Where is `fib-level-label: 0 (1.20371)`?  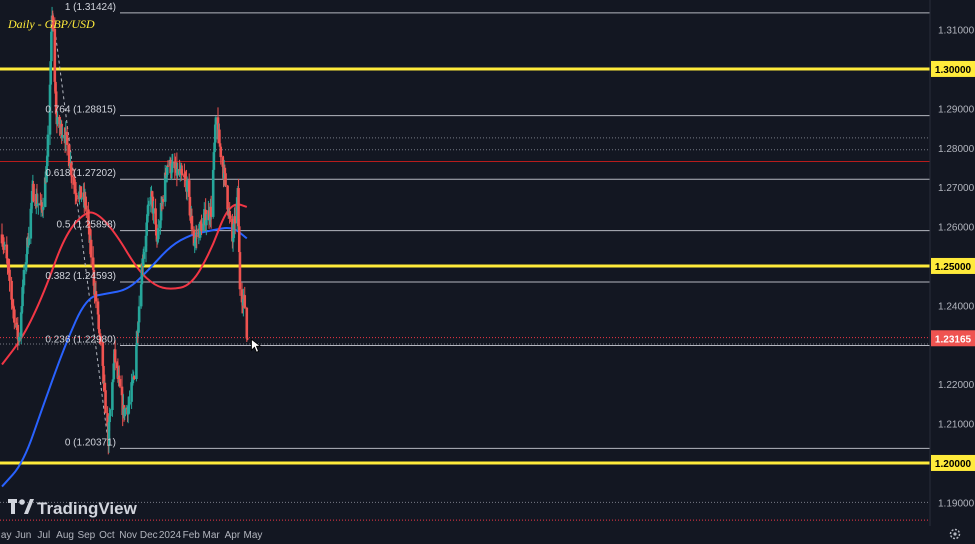
fib-level-label: 0 (1.20371) is located at coordinates (90, 442).